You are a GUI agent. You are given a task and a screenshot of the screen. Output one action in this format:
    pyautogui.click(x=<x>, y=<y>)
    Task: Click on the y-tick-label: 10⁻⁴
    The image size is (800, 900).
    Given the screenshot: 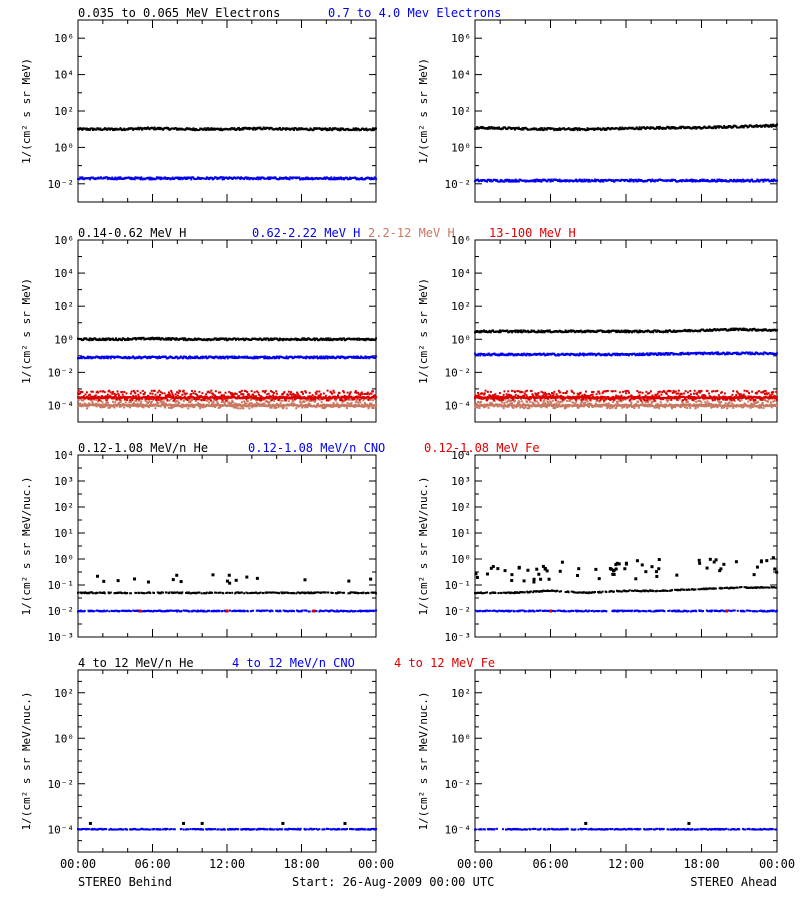 What is the action you would take?
    pyautogui.click(x=458, y=405)
    